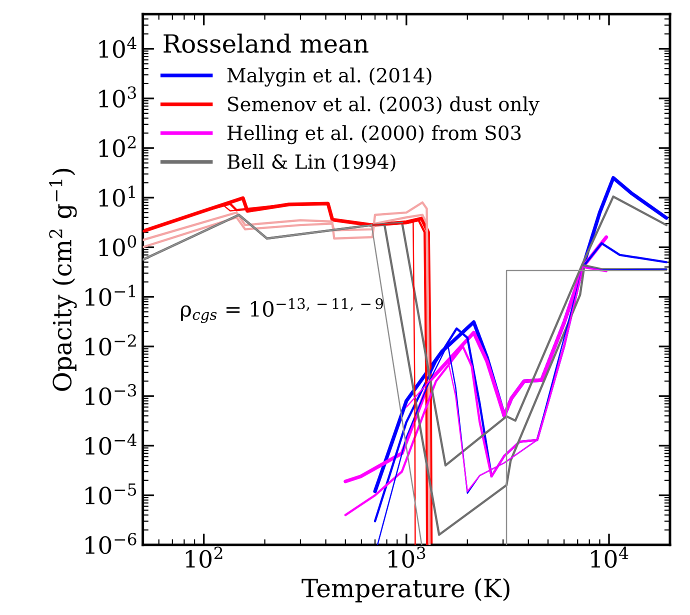  What do you see at coordinates (117, 196) in the screenshot?
I see `y-tick-label: 10$^{1}$` at bounding box center [117, 196].